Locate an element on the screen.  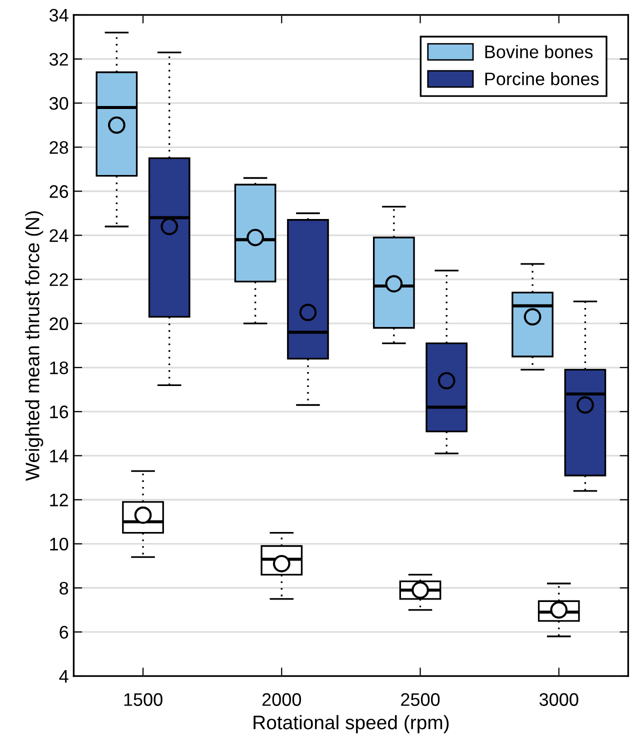
y-tick-label: 32 is located at coordinates (58, 59).